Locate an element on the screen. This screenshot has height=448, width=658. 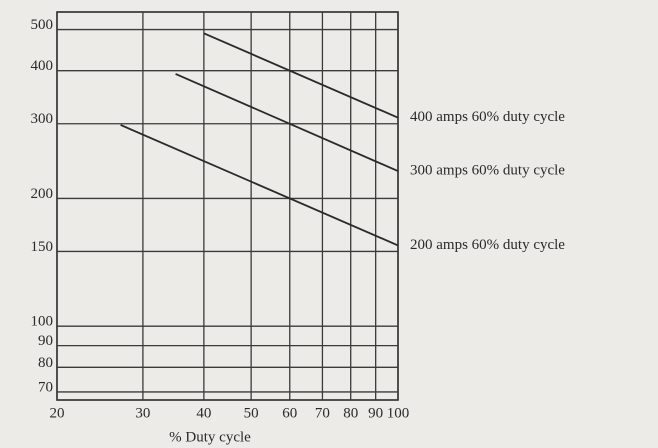
x-tick-label: 30 is located at coordinates (142, 413).